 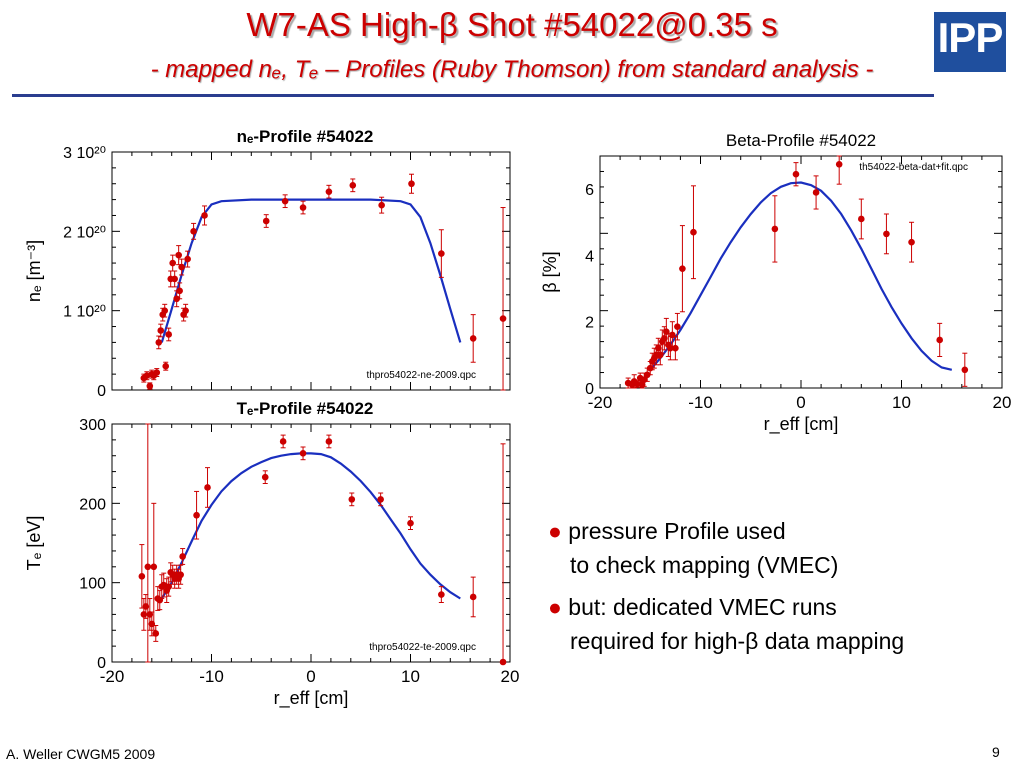 What do you see at coordinates (92, 584) in the screenshot?
I see `y-tick-label: 100` at bounding box center [92, 584].